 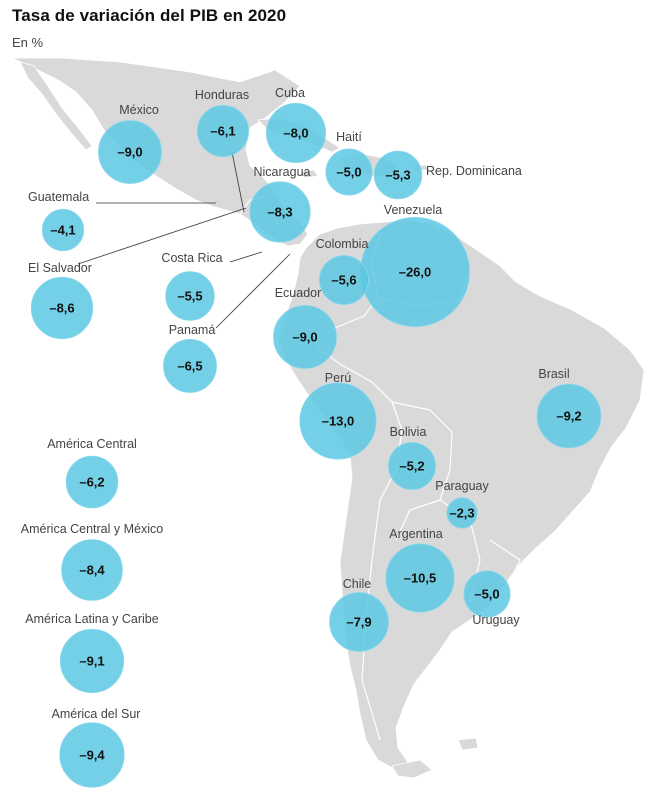 What do you see at coordinates (415, 272) in the screenshot?
I see `value-label-venezuela: –26,0` at bounding box center [415, 272].